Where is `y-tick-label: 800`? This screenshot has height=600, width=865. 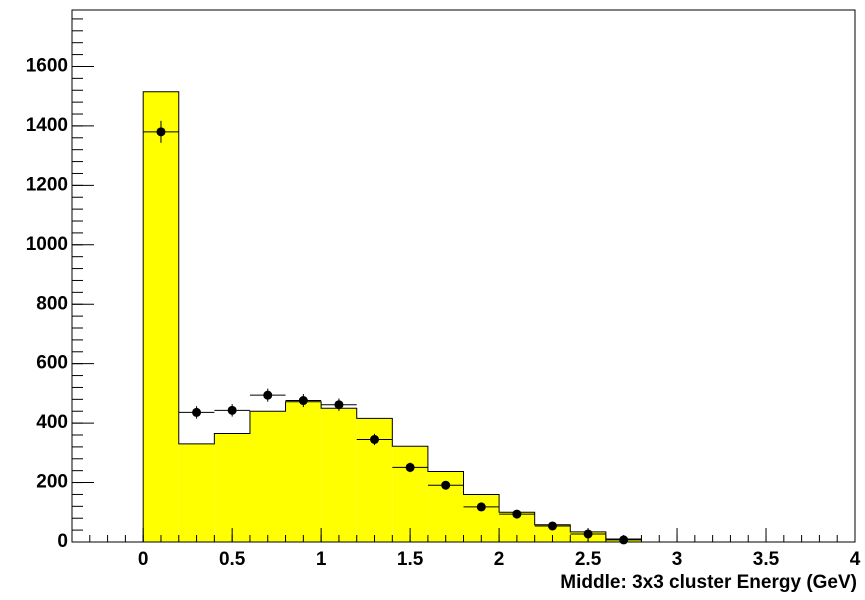 y-tick-label: 800 is located at coordinates (52, 303).